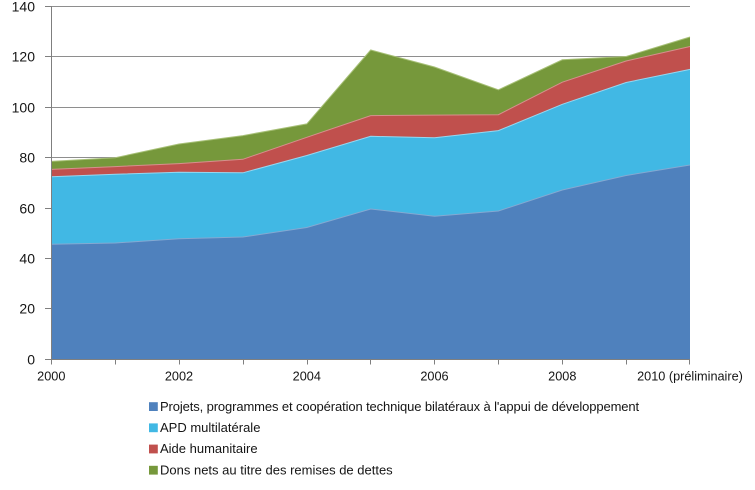 This screenshot has width=755, height=490. Describe the element at coordinates (210, 427) in the screenshot. I see `svg-text: APD multilatérale` at that location.